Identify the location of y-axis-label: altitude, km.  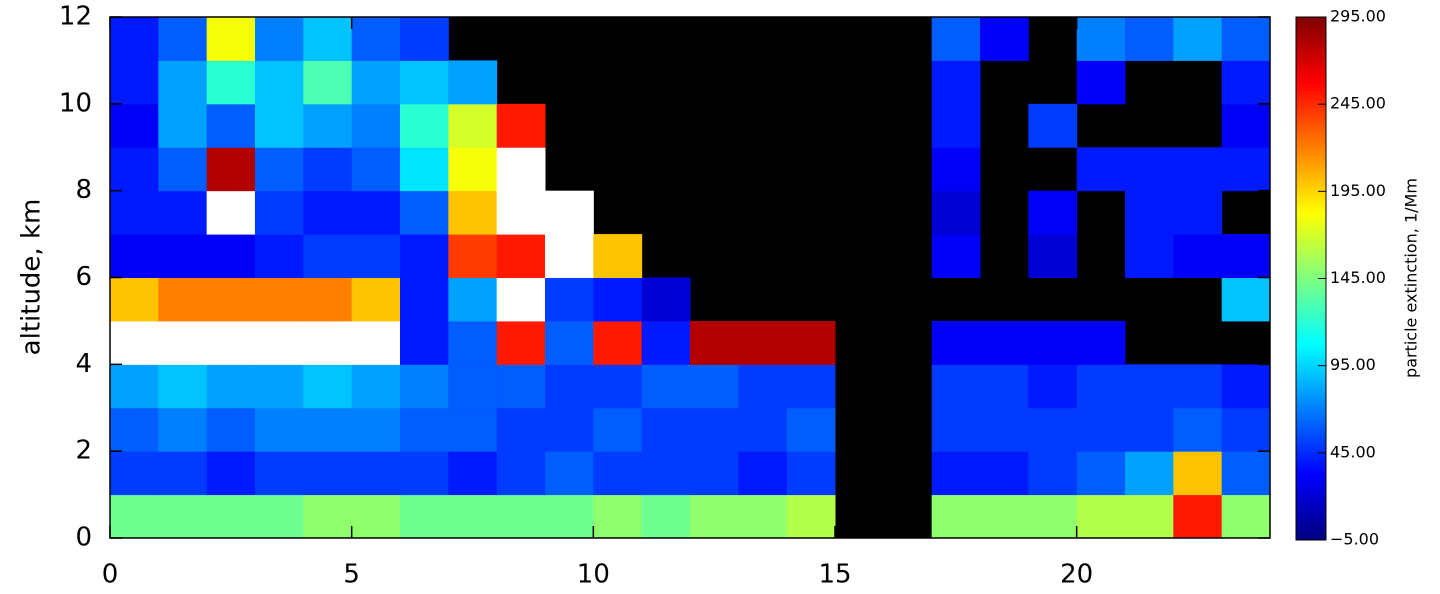
(32, 277).